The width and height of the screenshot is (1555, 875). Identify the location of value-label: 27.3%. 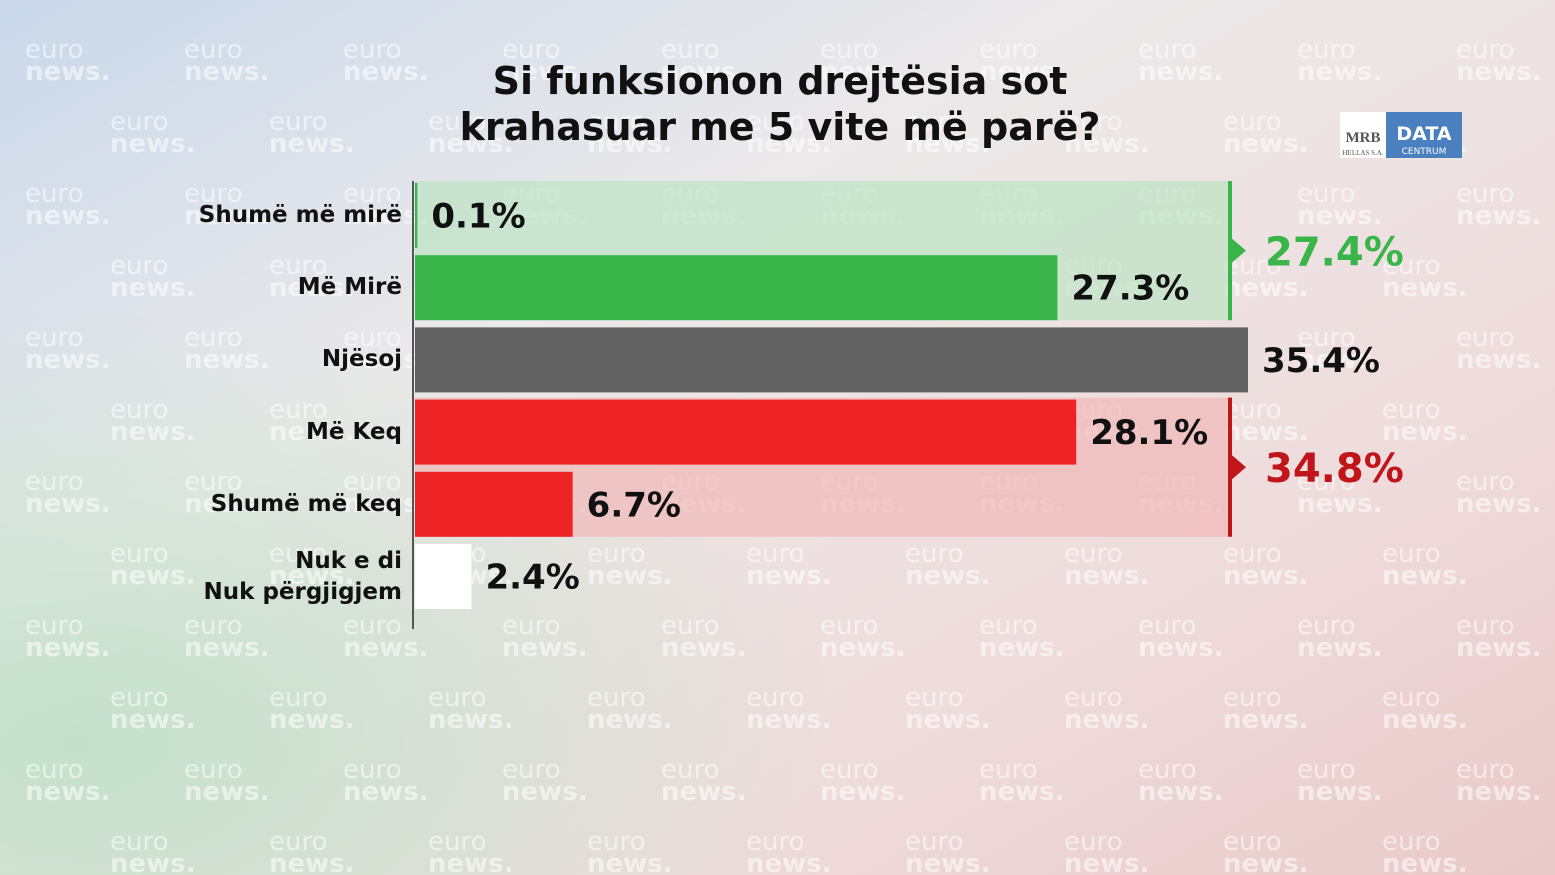
(1130, 289).